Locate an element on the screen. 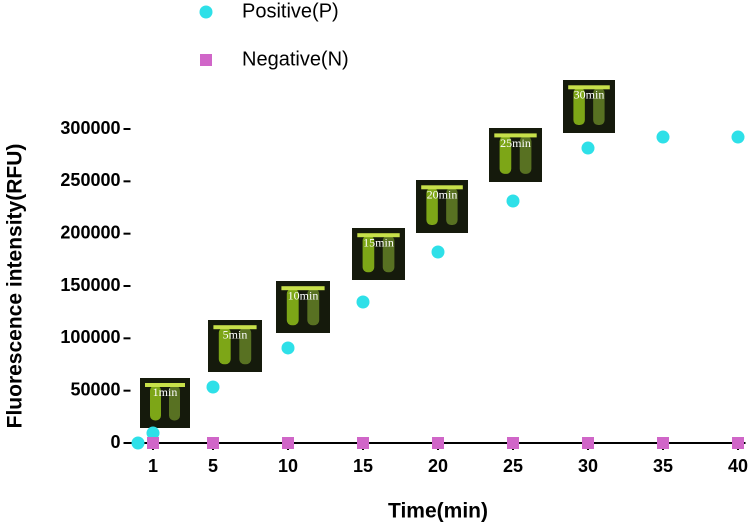 This screenshot has width=749, height=527. tube-photo: 20min is located at coordinates (442, 206).